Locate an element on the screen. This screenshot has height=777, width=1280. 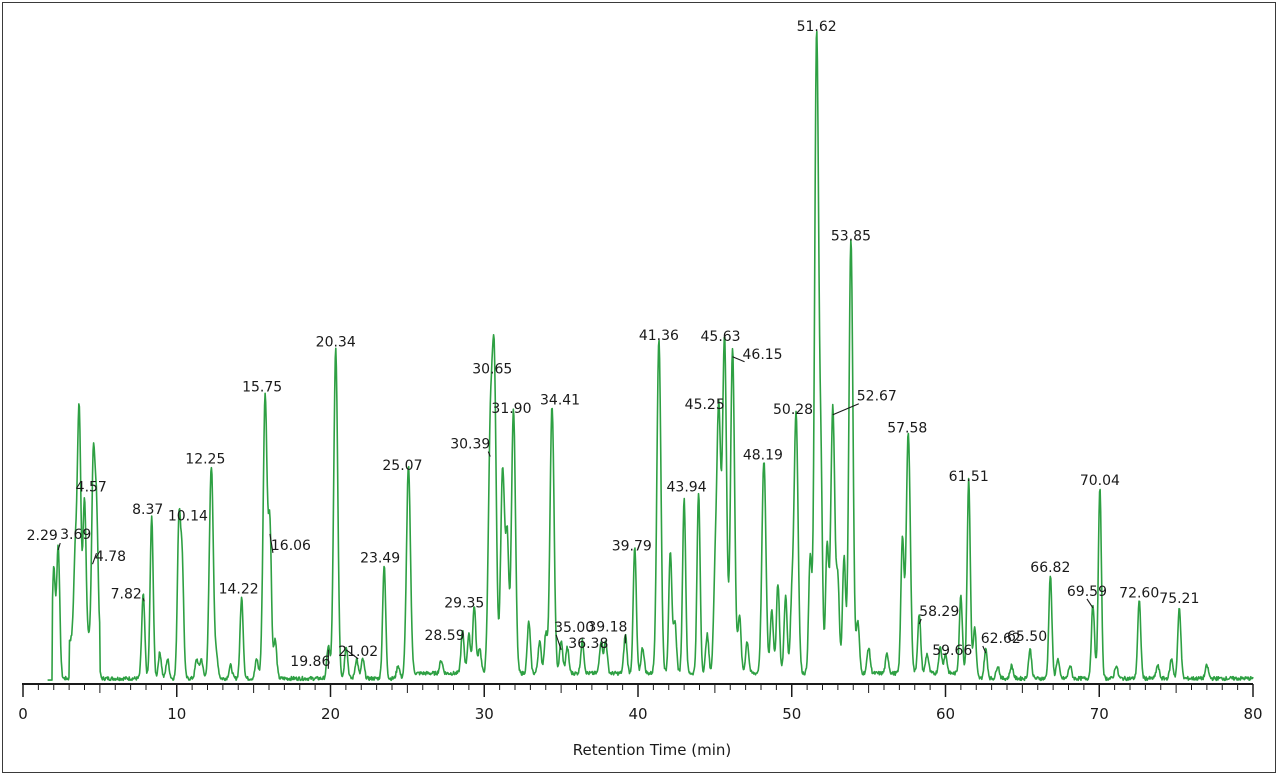
peak-label: 29.35 is located at coordinates (464, 603).